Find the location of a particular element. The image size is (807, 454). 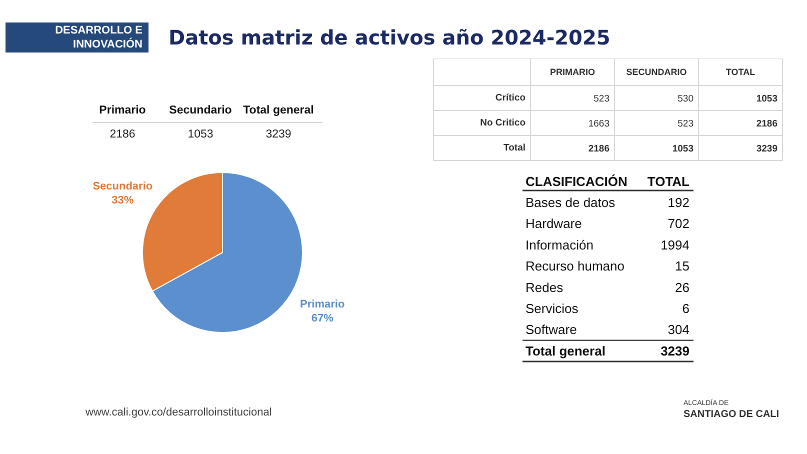

category-label: Crítico is located at coordinates (510, 98).